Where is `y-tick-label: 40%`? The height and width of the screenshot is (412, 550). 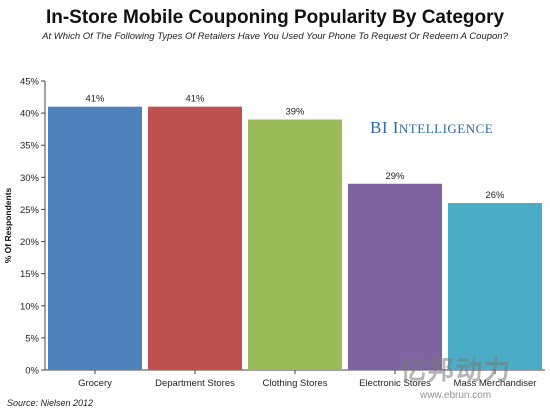 y-tick-label: 40% is located at coordinates (30, 114).